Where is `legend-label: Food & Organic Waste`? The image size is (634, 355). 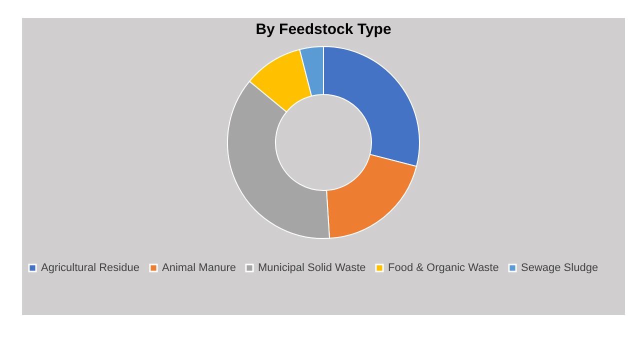
legend-label: Food & Organic Waste is located at coordinates (443, 268).